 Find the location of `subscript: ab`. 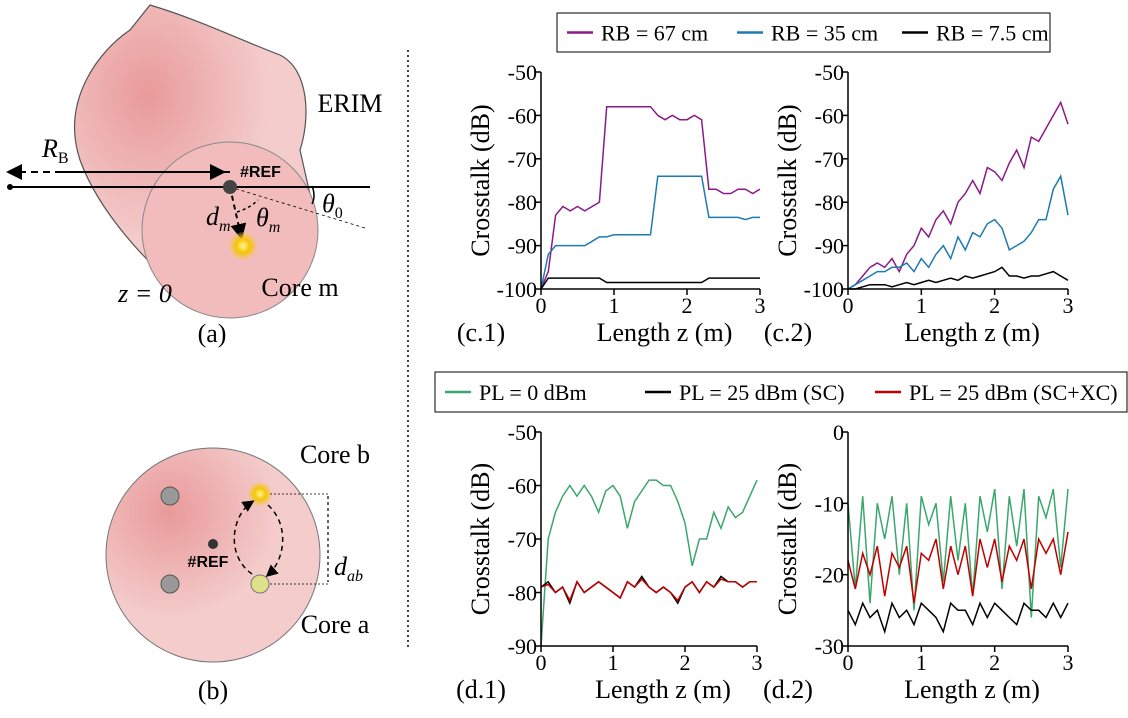

subscript: ab is located at coordinates (355, 576).